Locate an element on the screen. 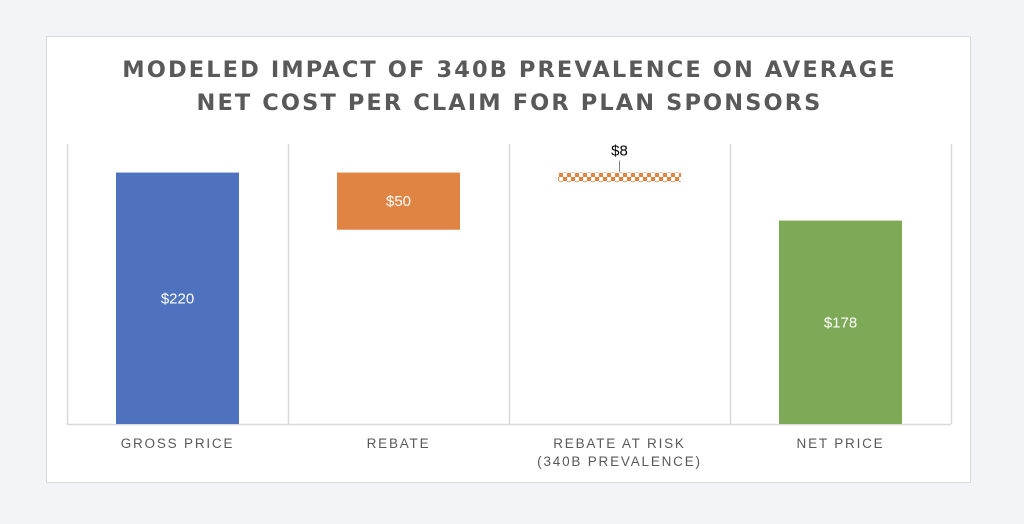  data-label: $220 is located at coordinates (177, 298).